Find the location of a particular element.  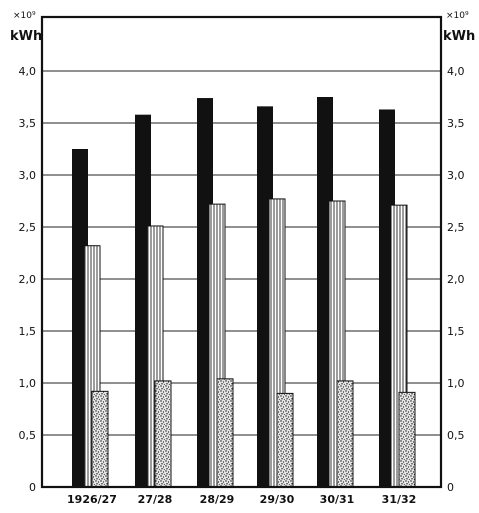

y-tick-label-right: 1,5 is located at coordinates (456, 331).